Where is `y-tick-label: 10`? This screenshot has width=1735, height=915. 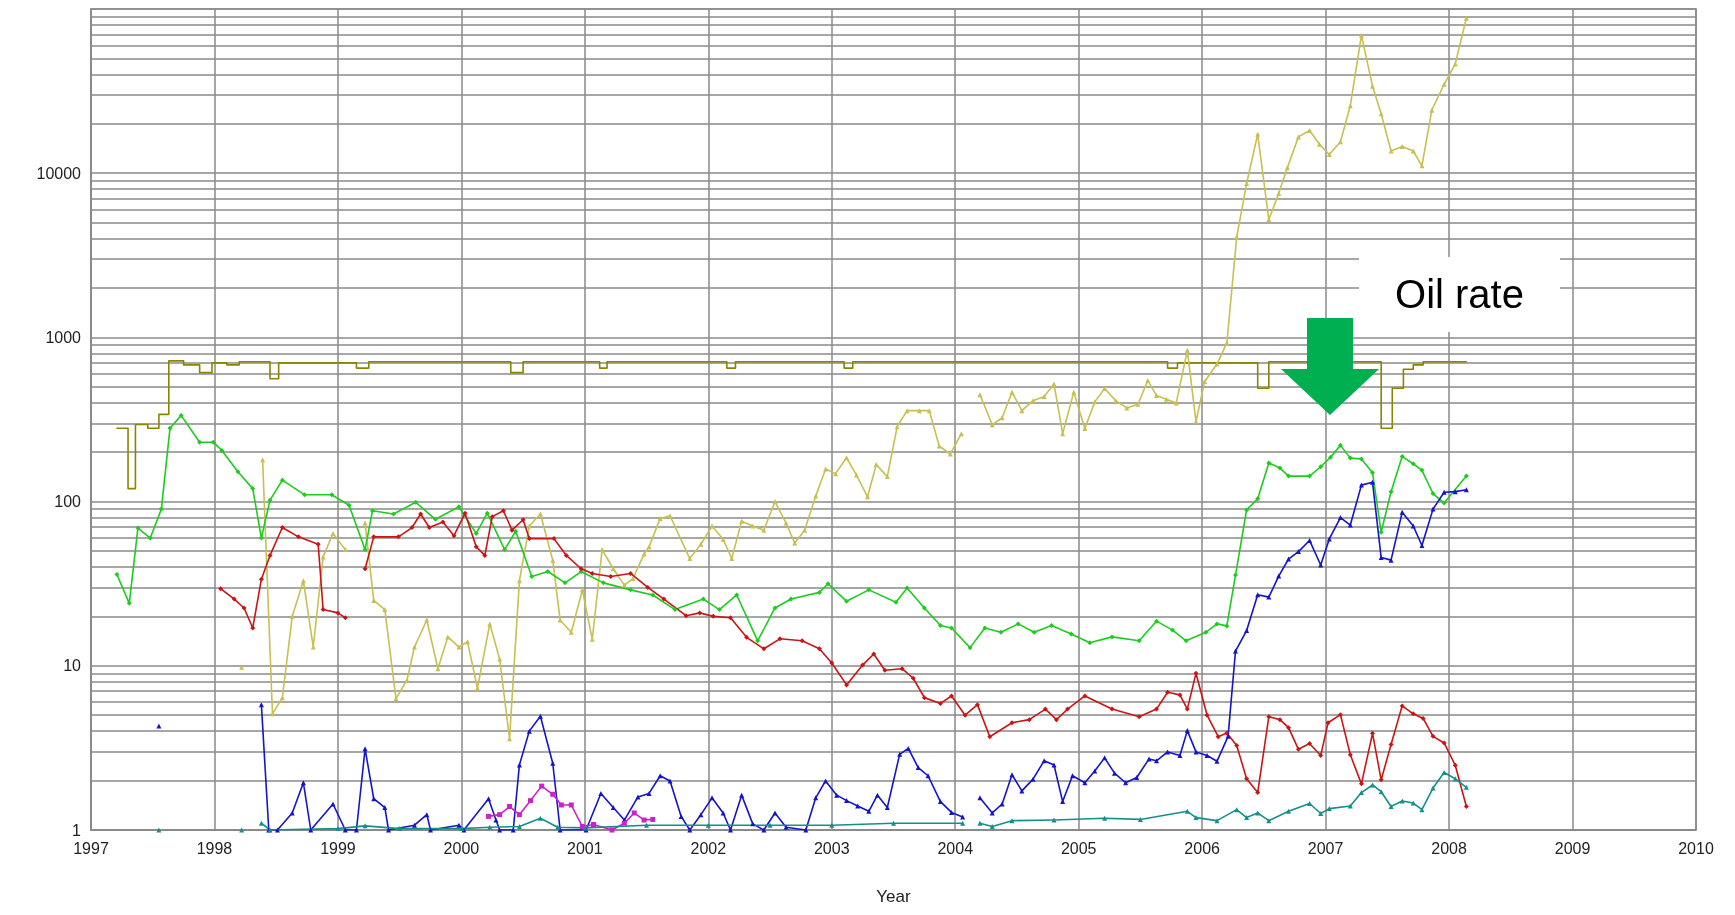
y-tick-label: 10 is located at coordinates (72, 666).